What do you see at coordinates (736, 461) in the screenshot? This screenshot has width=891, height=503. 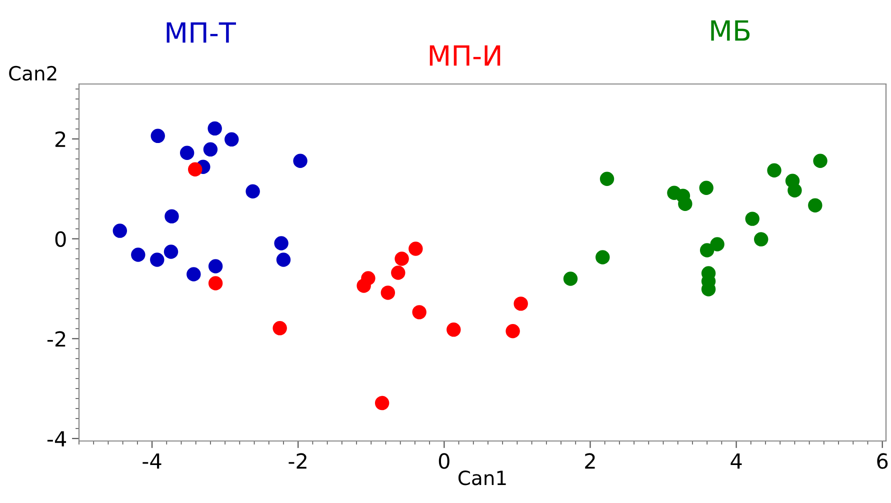 I see `x-tick-label: 4` at bounding box center [736, 461].